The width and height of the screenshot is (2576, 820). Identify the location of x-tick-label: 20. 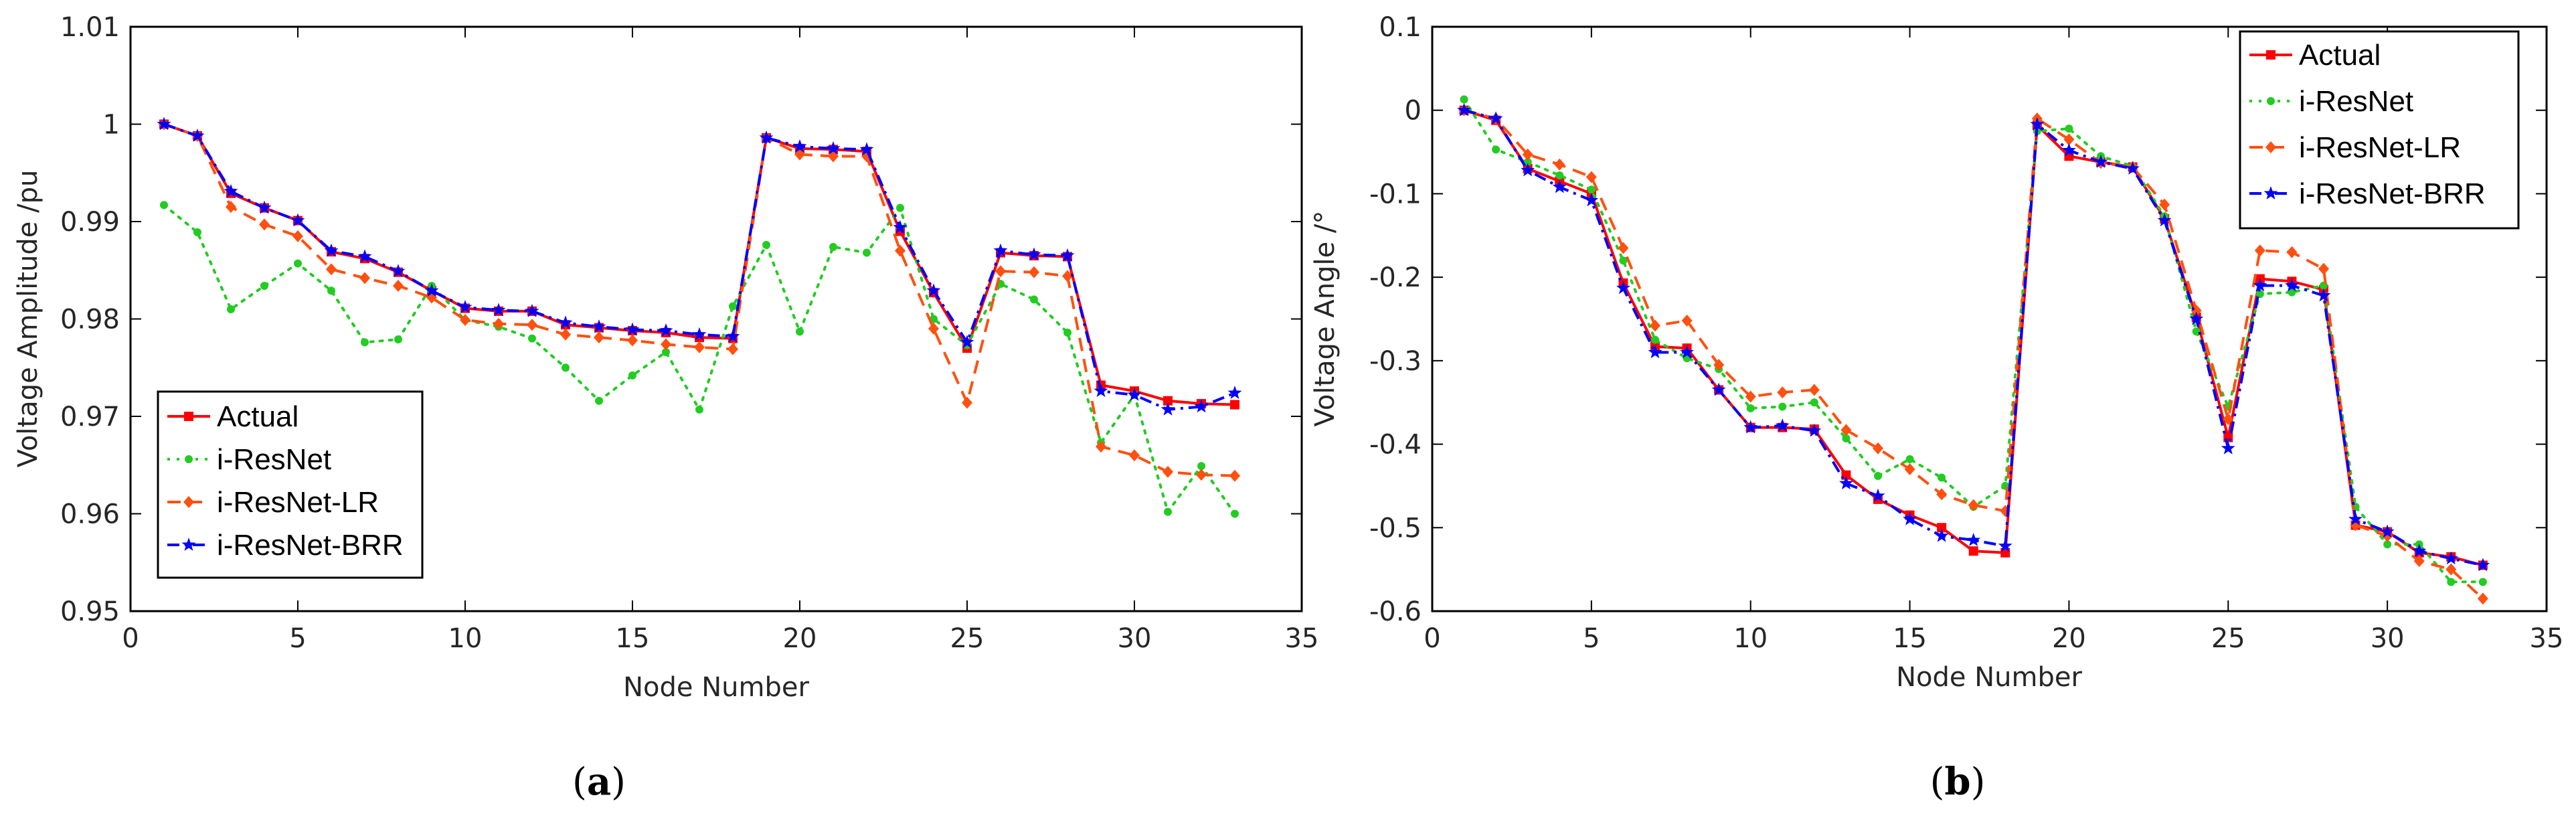
(2069, 638).